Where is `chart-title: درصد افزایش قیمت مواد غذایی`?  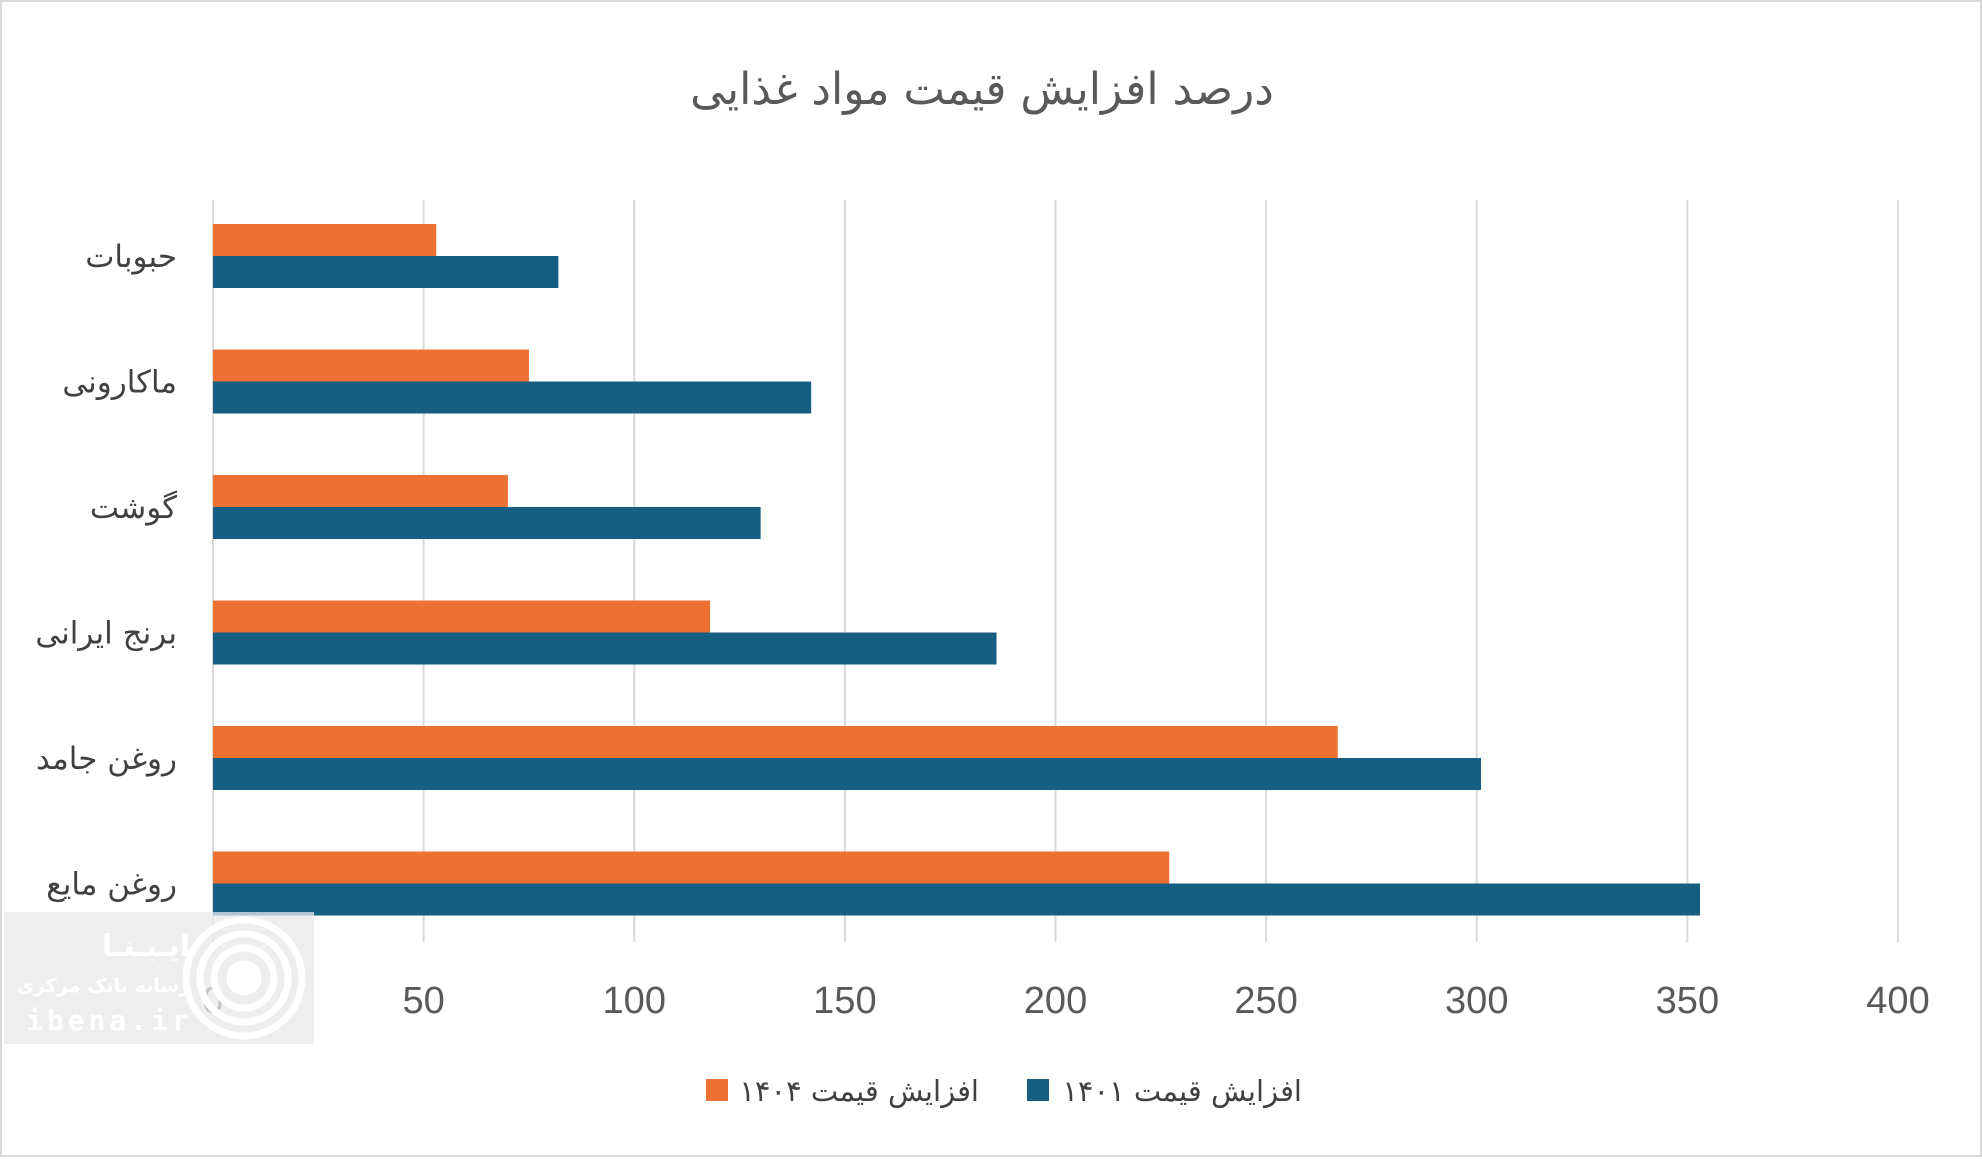
chart-title: درصد افزایش قیمت مواد غذایی is located at coordinates (982, 89).